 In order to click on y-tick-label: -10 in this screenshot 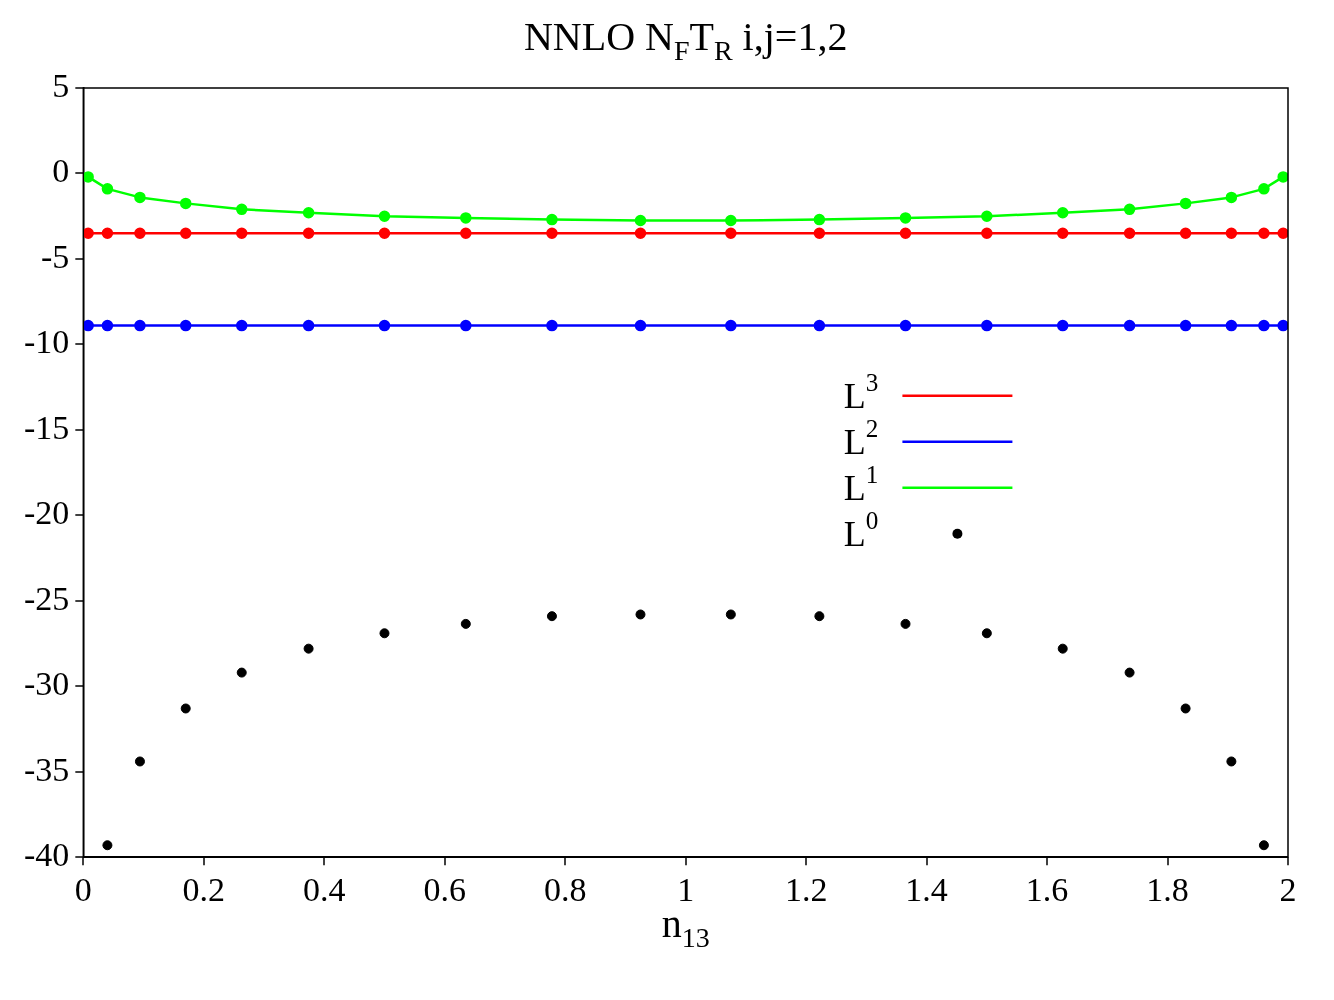, I will do `click(46, 342)`.